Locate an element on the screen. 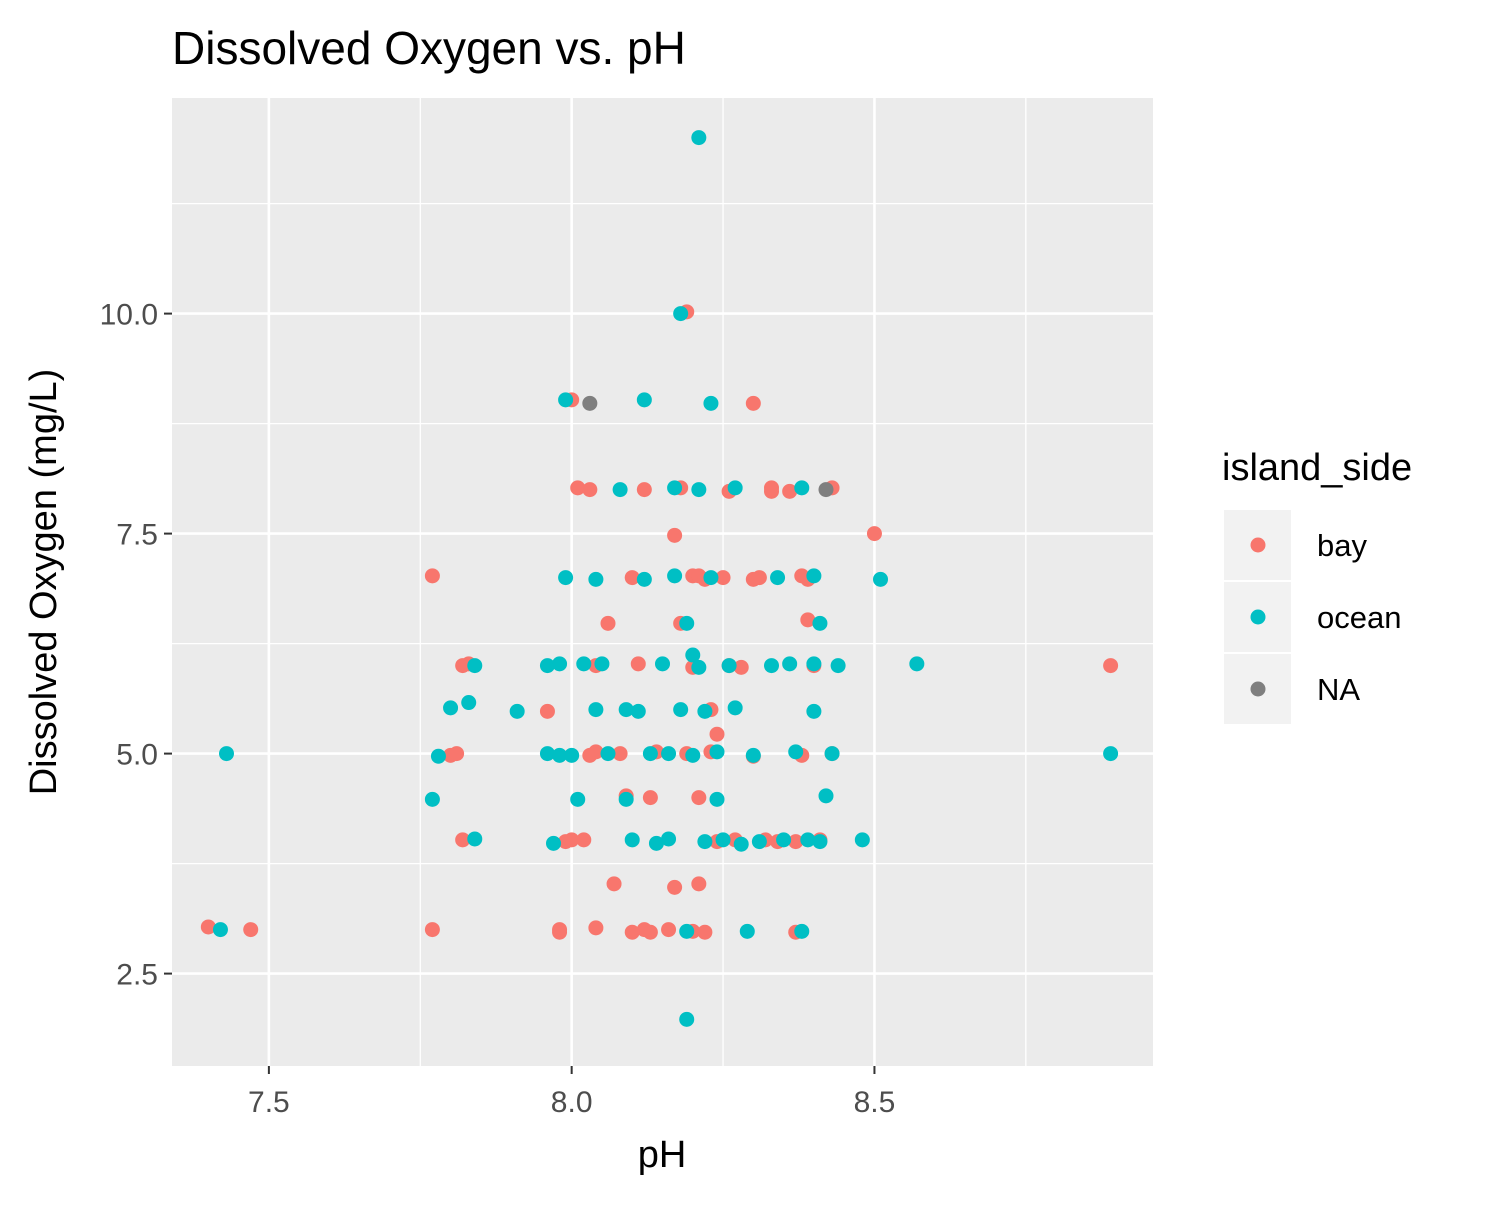 This screenshot has width=1500, height=1205. legend-title: island_side is located at coordinates (1317, 468).